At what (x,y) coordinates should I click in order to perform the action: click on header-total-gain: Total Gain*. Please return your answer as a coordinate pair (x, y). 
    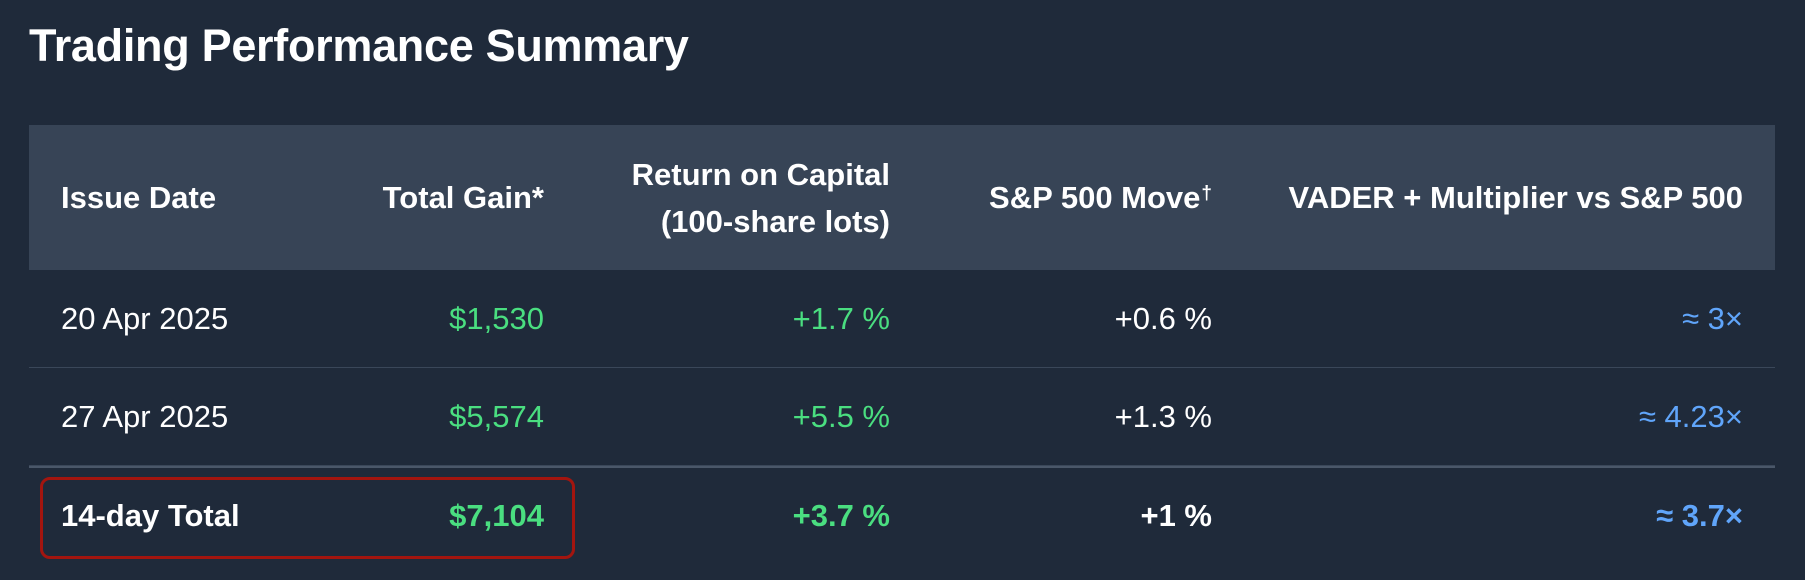
    Looking at the image, I should click on (463, 197).